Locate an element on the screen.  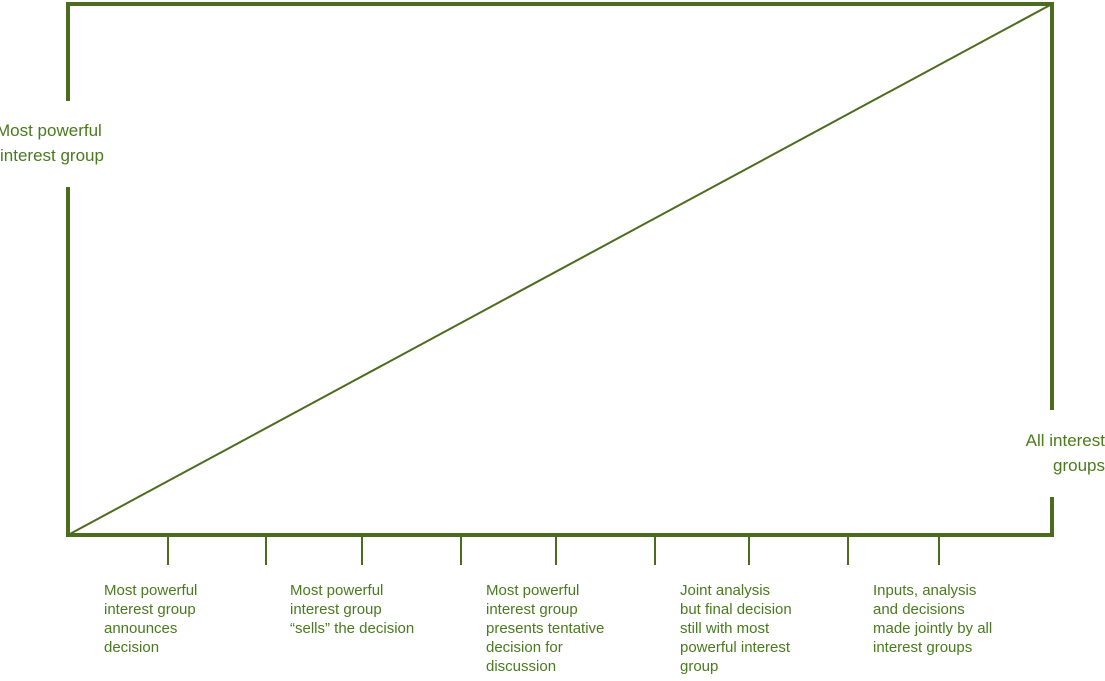
right-axis-label: All interest groups is located at coordinates (1040, 453).